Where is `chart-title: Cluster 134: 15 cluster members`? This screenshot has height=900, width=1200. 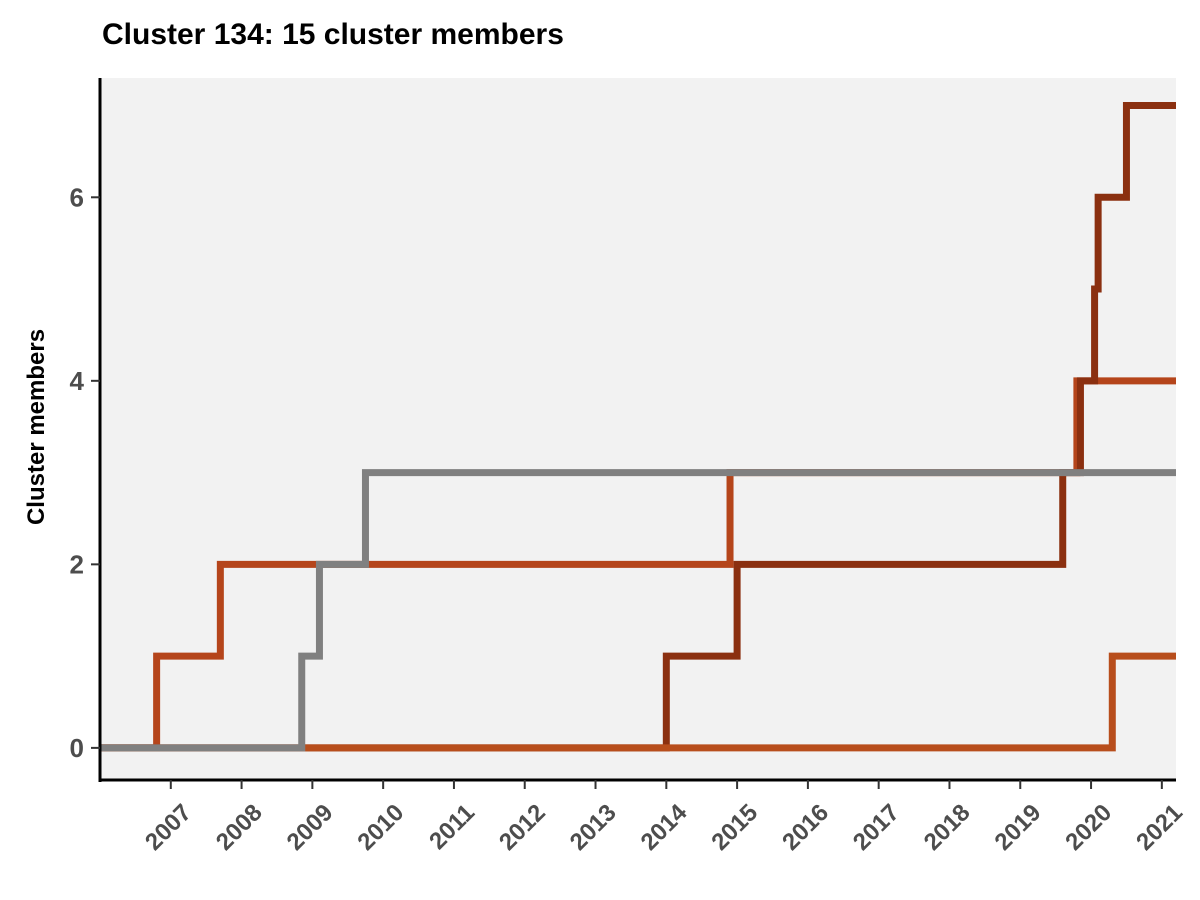 chart-title: Cluster 134: 15 cluster members is located at coordinates (333, 34).